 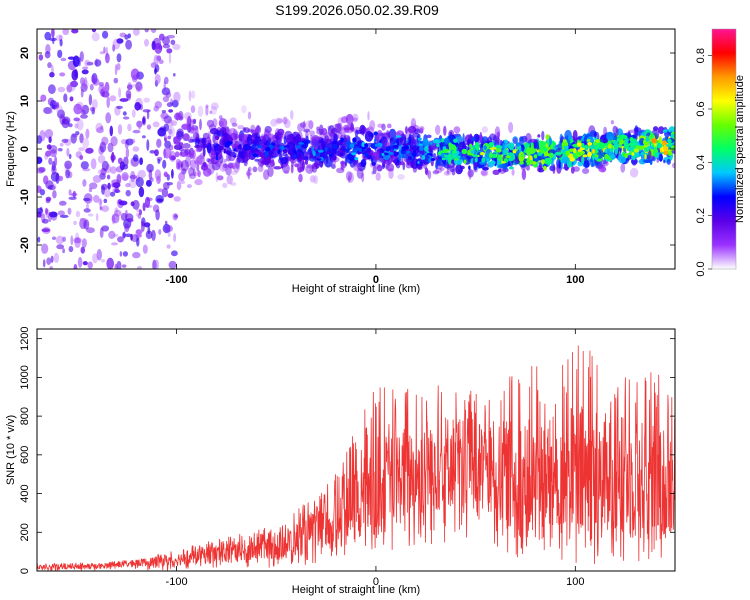 What do you see at coordinates (376, 280) in the screenshot?
I see `spectrogram-x-tick-label: 0` at bounding box center [376, 280].